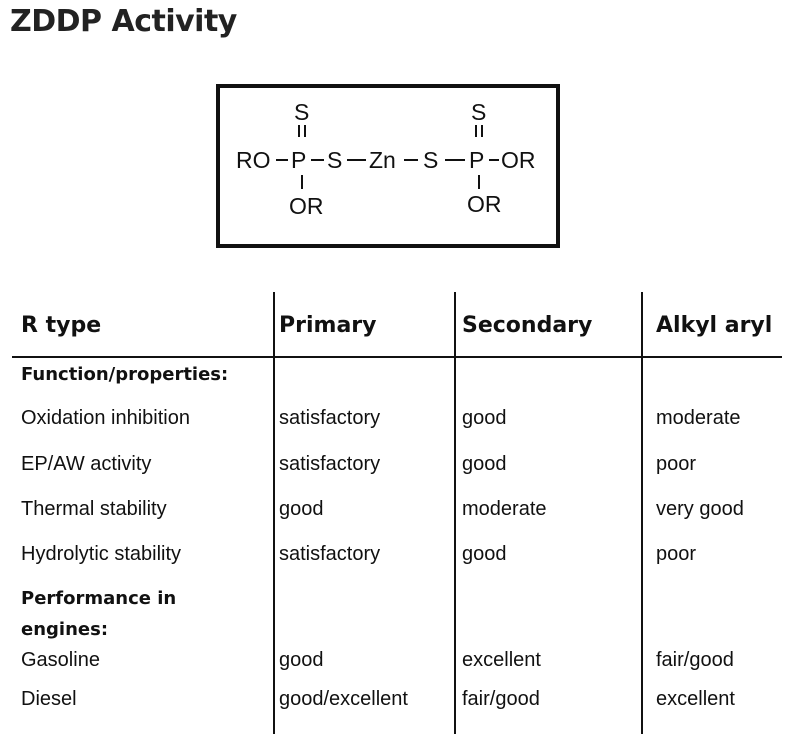 This screenshot has width=790, height=740. I want to click on atom-s-top-right: S, so click(478, 112).